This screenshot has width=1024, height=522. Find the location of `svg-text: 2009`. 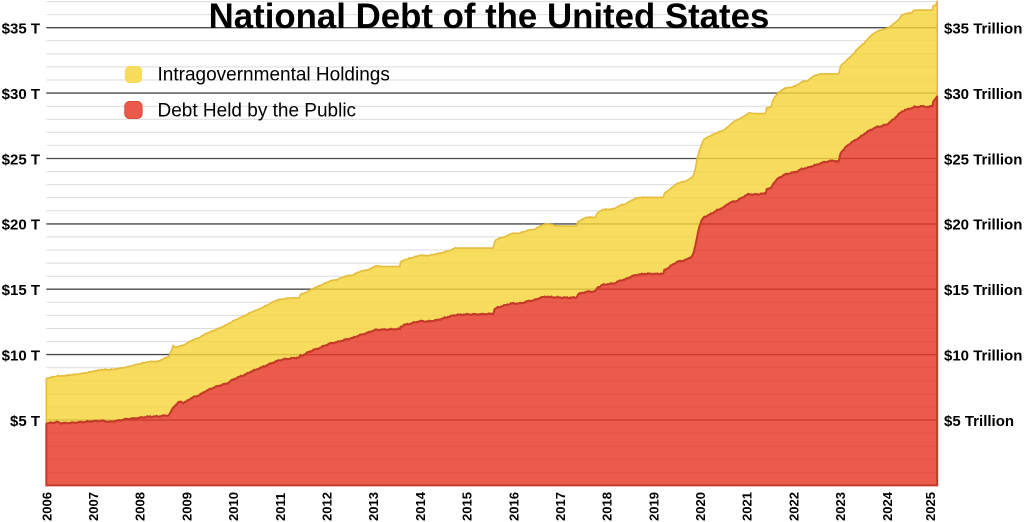

svg-text: 2009 is located at coordinates (186, 506).